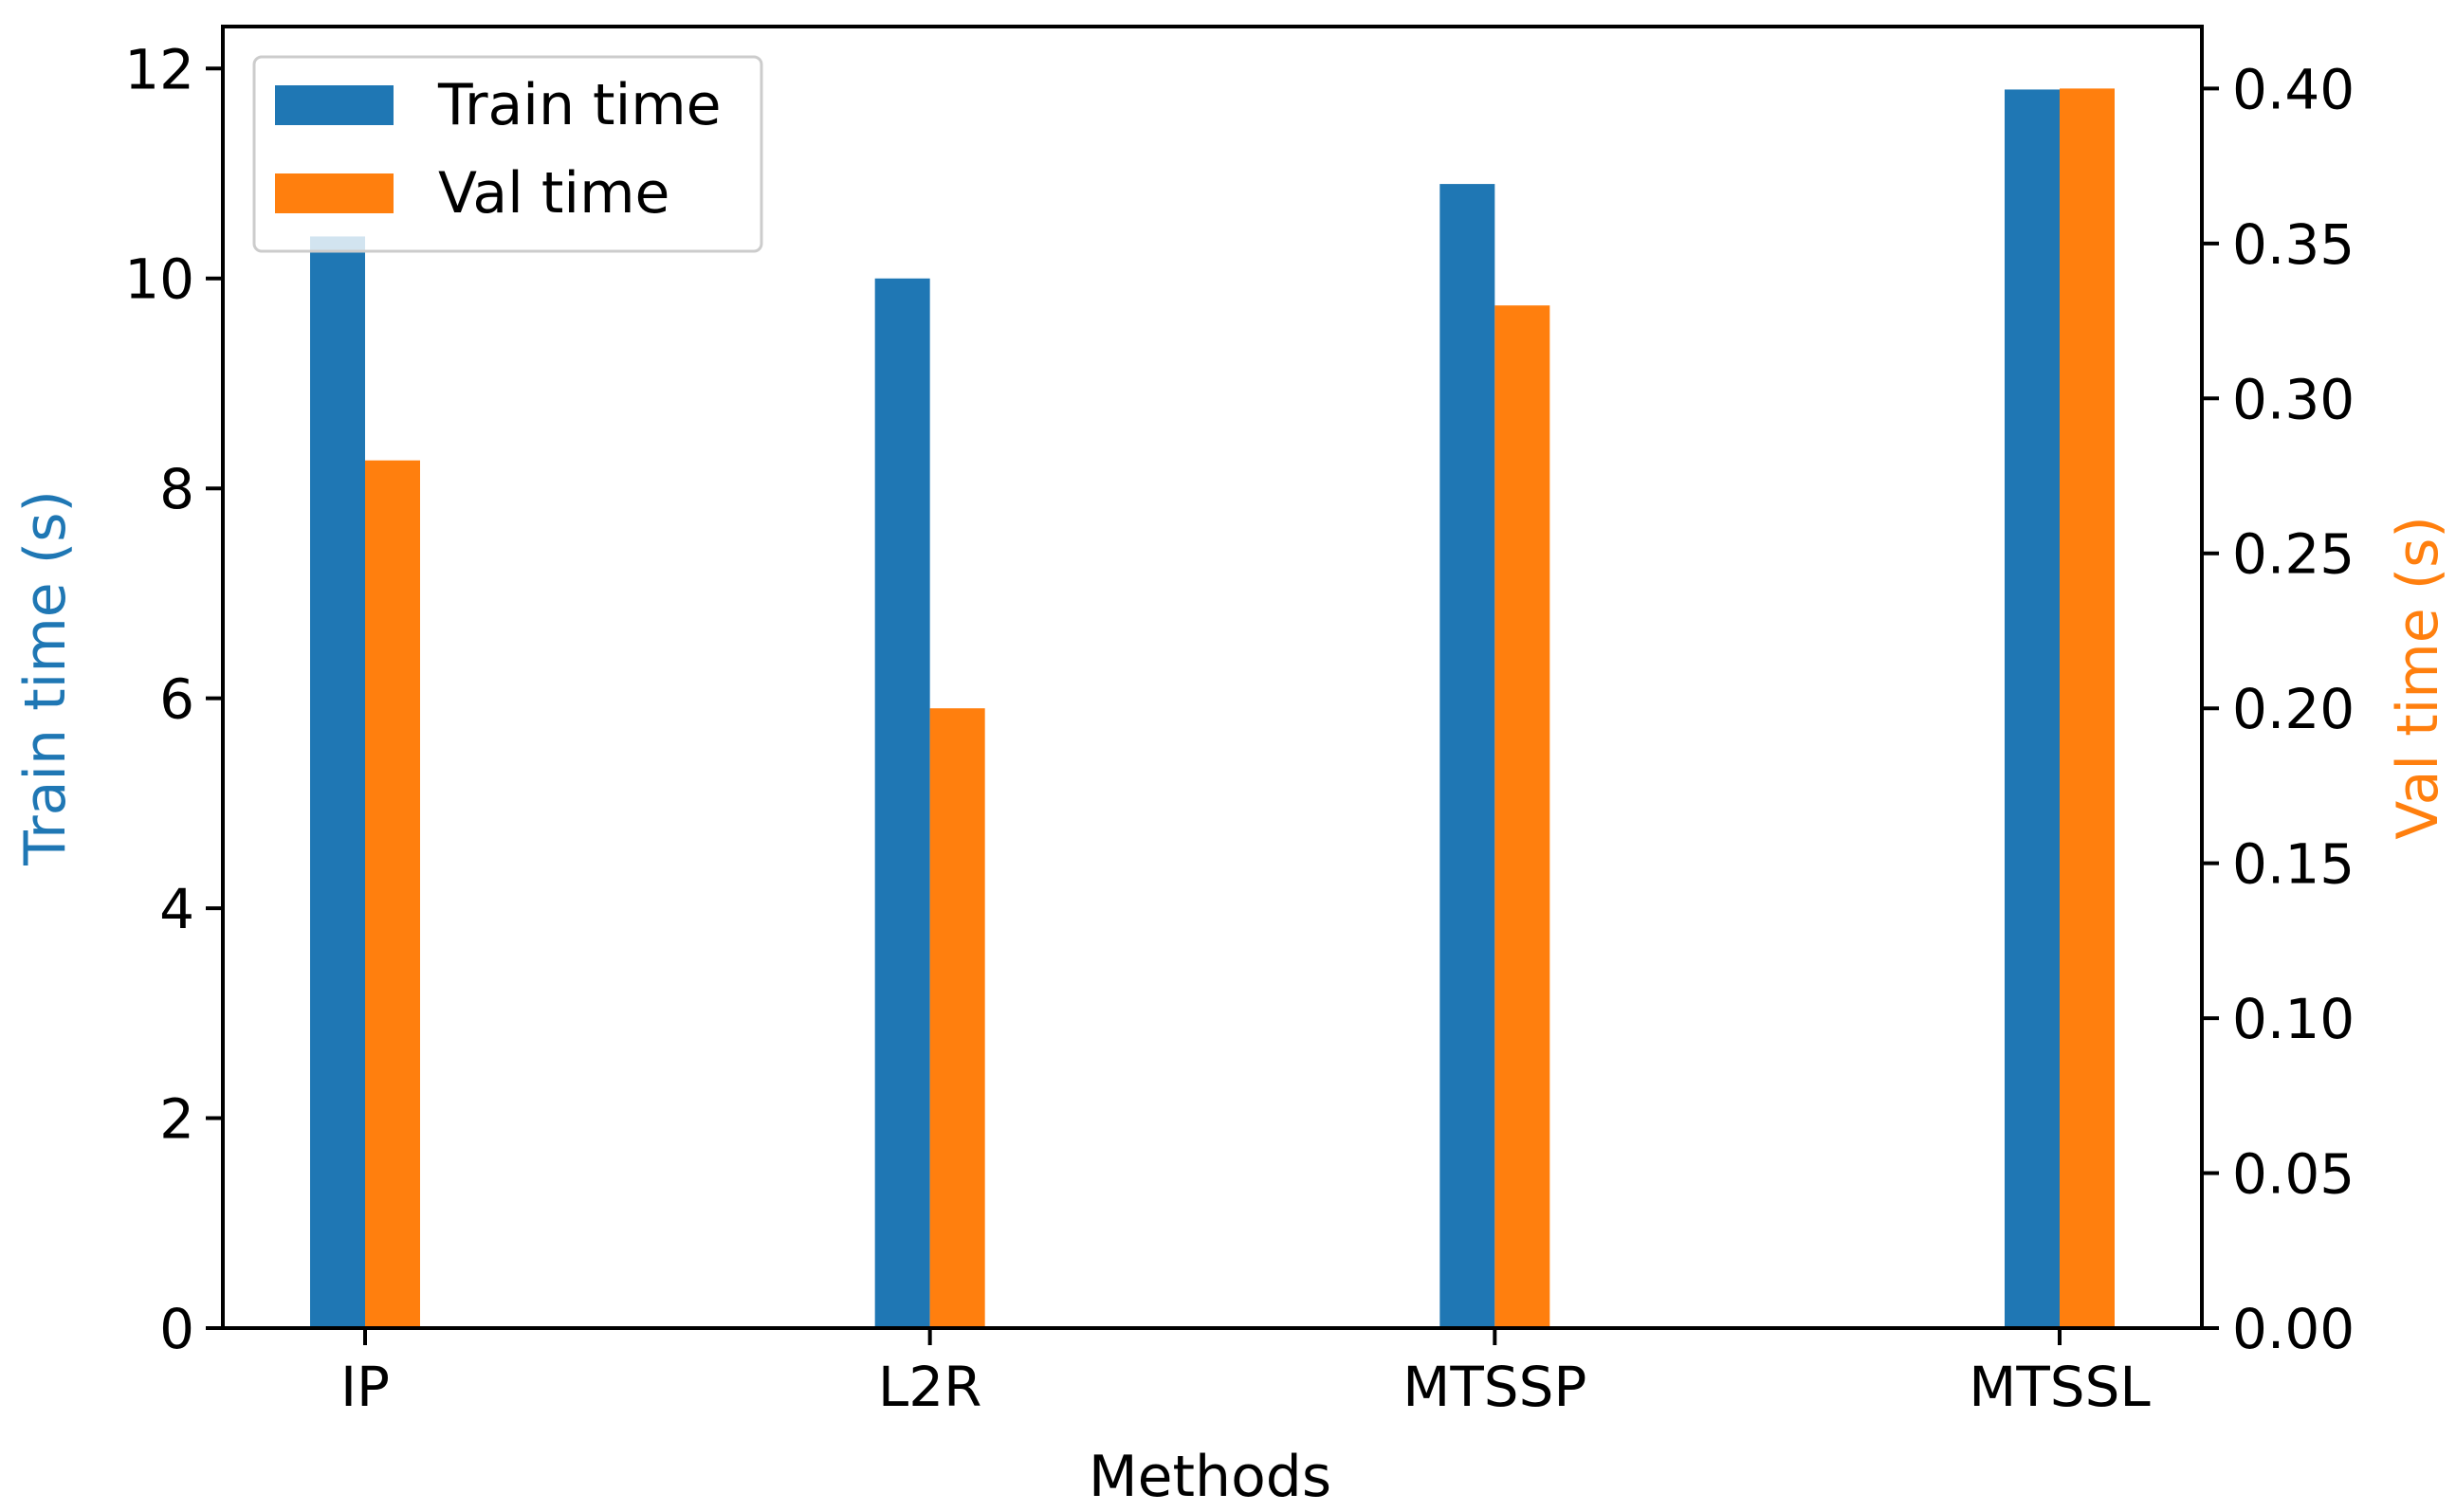  I want to click on bar-train-time-l2r, so click(902, 803).